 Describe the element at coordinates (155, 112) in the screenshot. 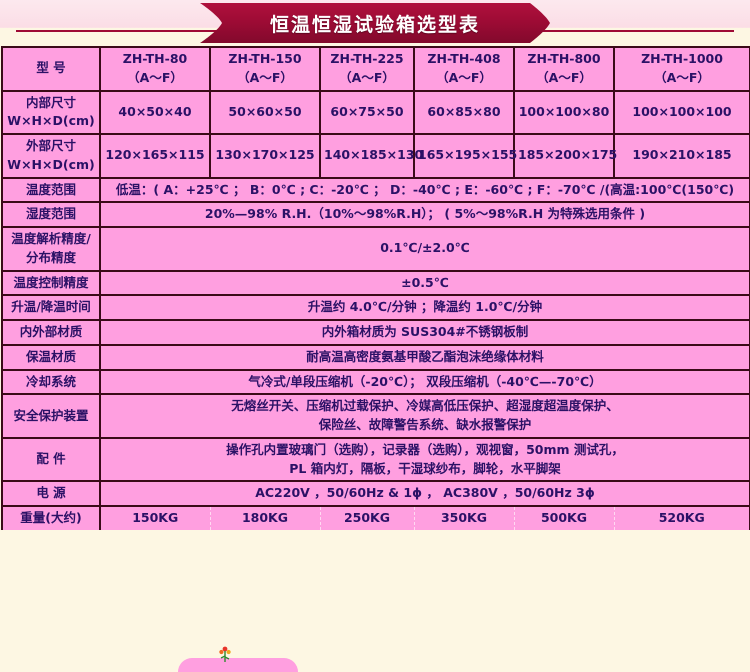

I see `cell-inner-size-m80: 40×50×40` at that location.